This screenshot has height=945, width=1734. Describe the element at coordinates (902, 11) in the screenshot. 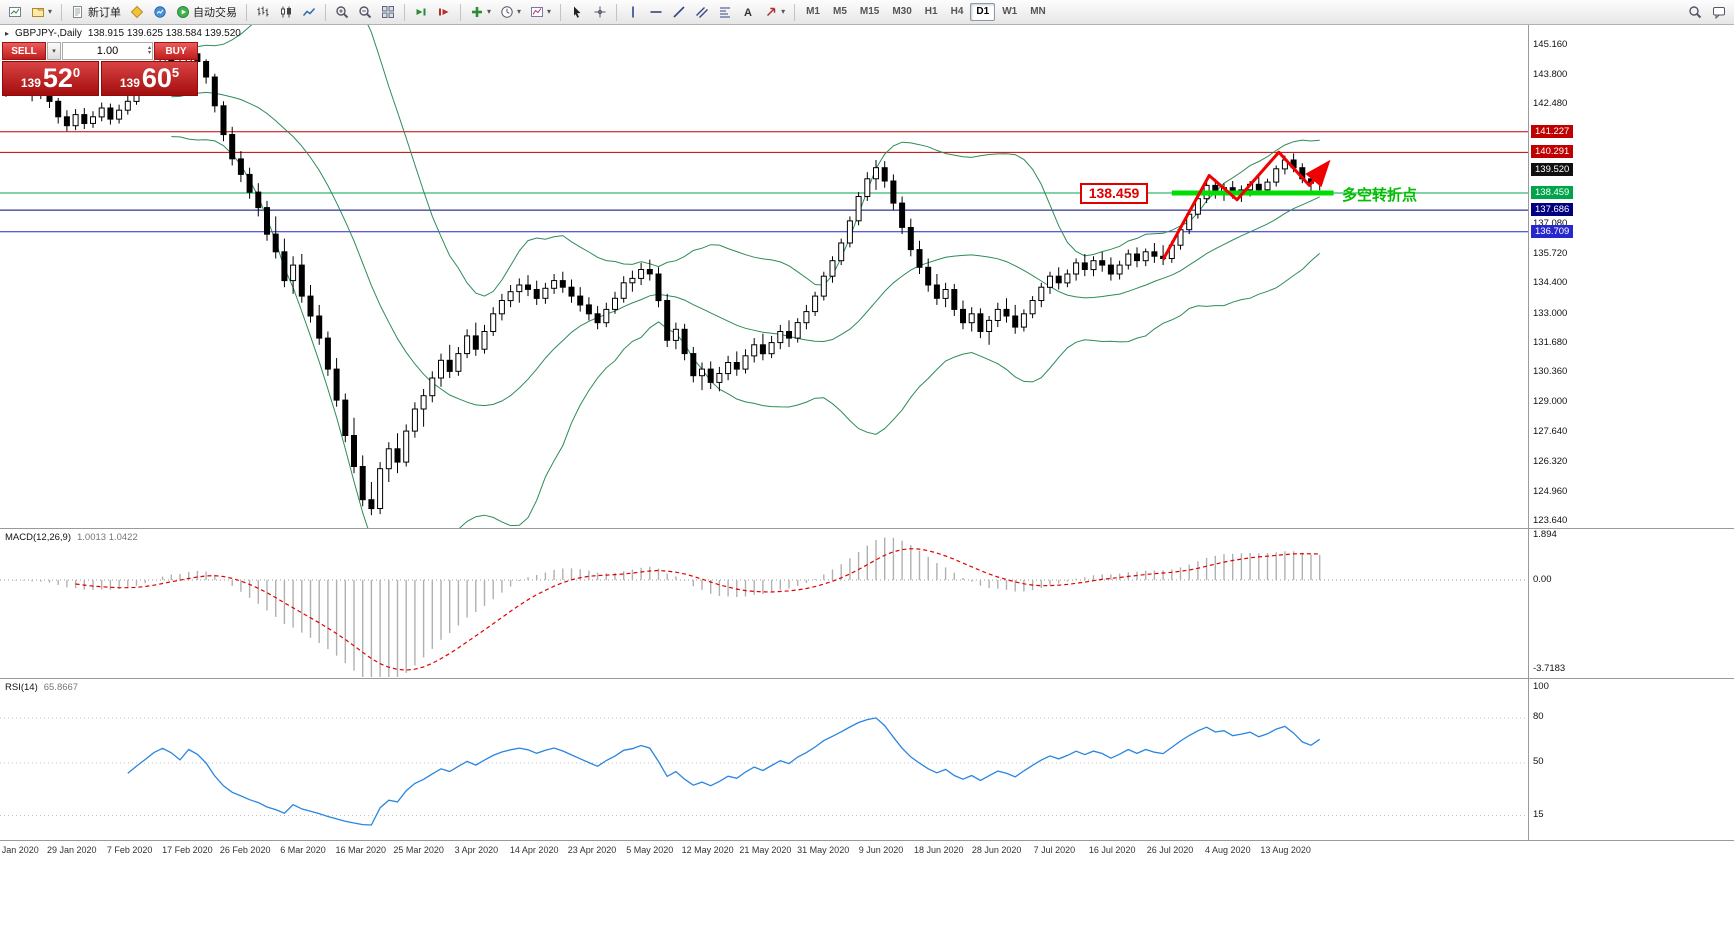

I see `timeframe-m30-button: M30` at that location.